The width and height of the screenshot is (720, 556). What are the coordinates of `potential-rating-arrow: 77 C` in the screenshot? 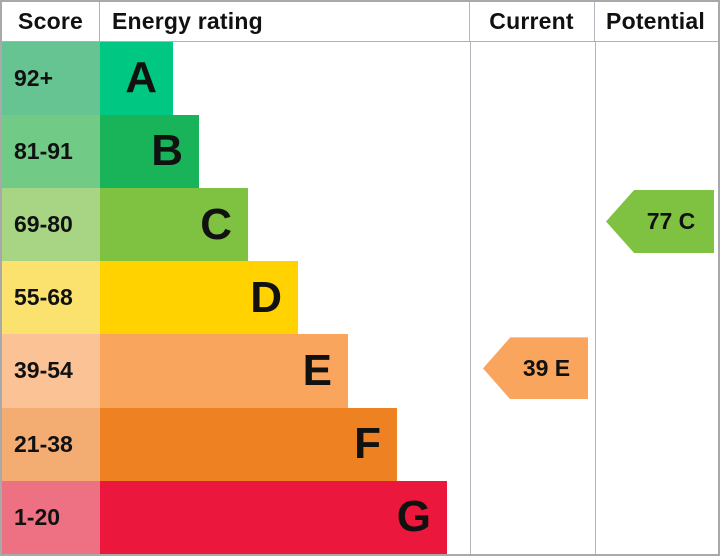 It's located at (660, 221).